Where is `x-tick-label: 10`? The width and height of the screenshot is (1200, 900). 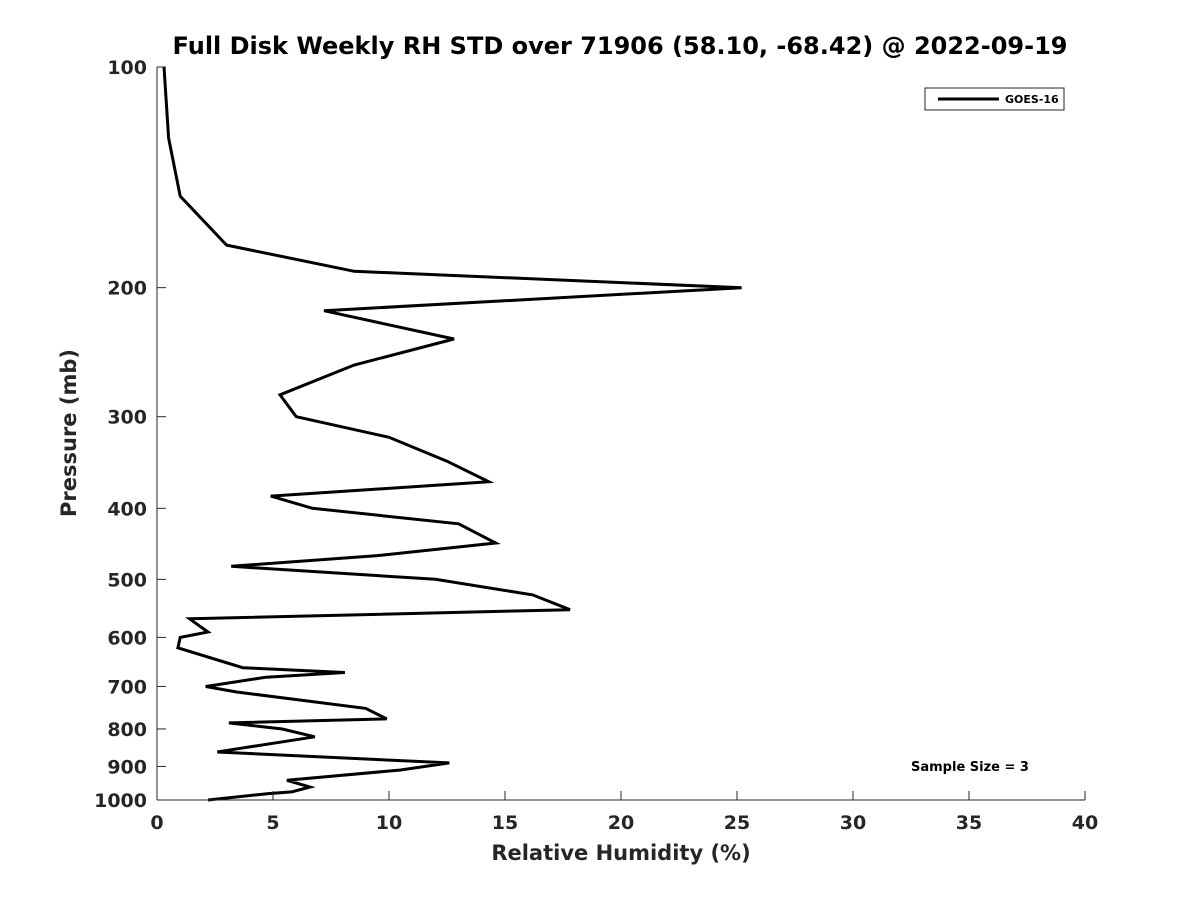 x-tick-label: 10 is located at coordinates (389, 823).